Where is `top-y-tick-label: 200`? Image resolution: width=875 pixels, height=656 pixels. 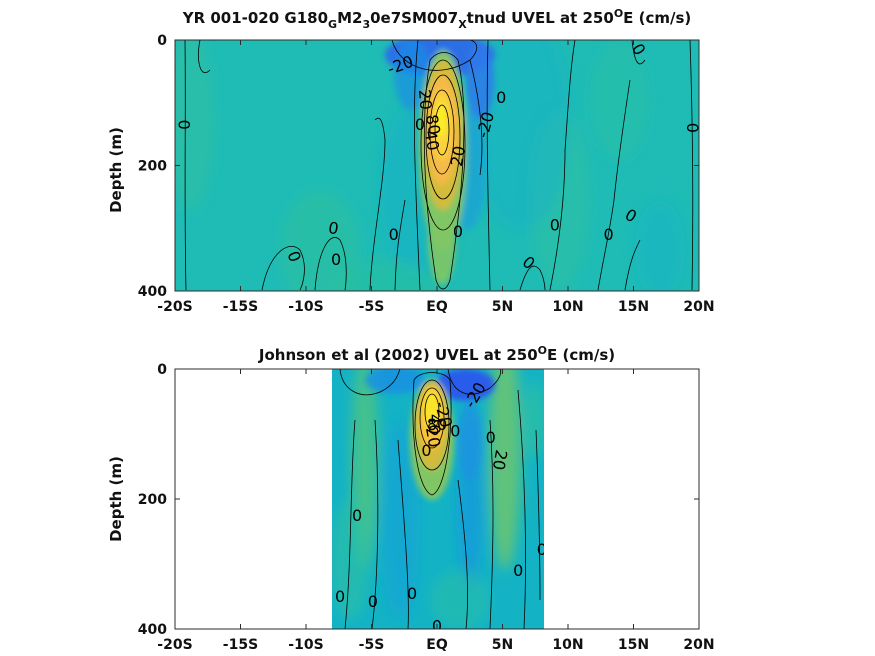
top-y-tick-label: 200 is located at coordinates (152, 167).